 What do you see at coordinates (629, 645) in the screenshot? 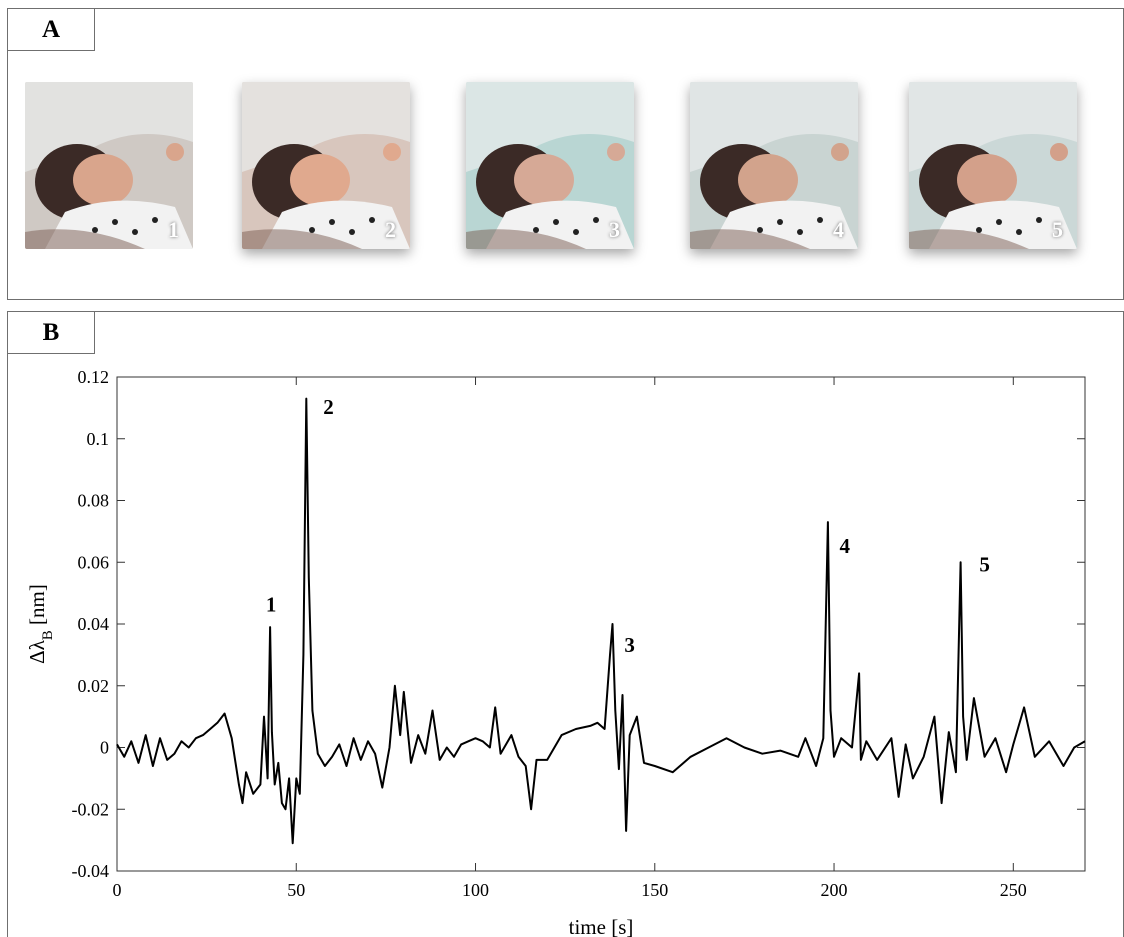
I see `peak-label-3: 3` at bounding box center [629, 645].